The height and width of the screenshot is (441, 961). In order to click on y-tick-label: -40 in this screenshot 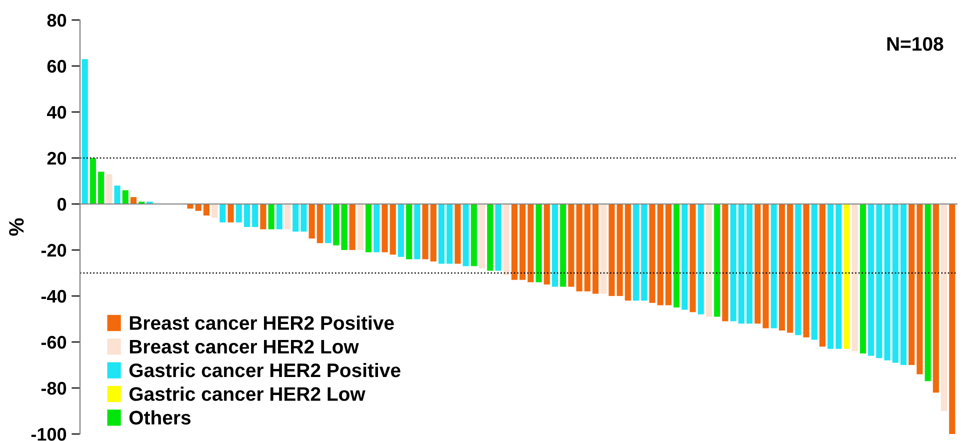, I will do `click(53, 296)`.